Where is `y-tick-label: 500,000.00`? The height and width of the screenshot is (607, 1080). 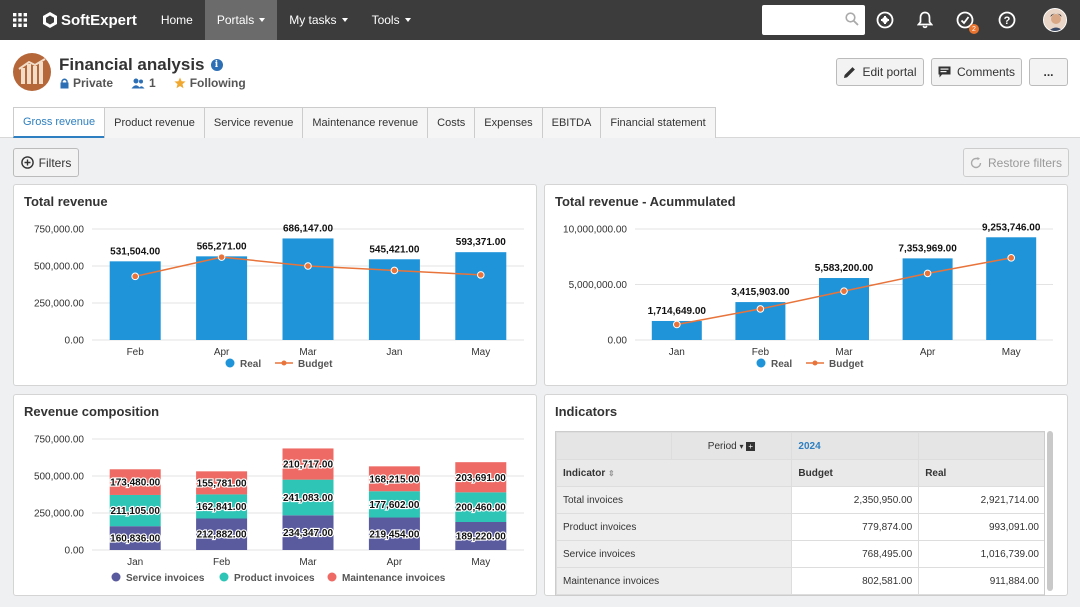 y-tick-label: 500,000.00 is located at coordinates (59, 477).